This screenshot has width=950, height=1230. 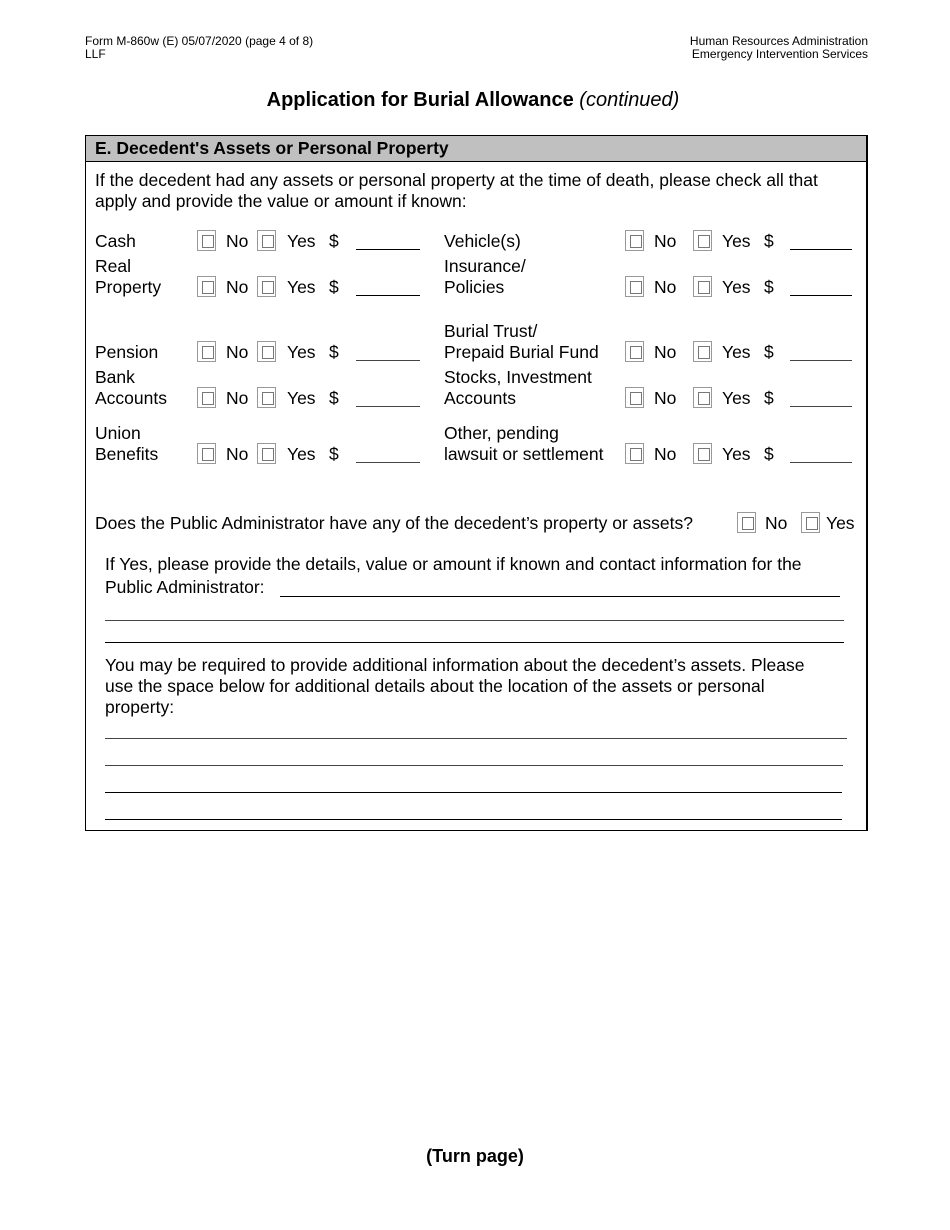 What do you see at coordinates (113, 266) in the screenshot?
I see `asset-label-line1: Real` at bounding box center [113, 266].